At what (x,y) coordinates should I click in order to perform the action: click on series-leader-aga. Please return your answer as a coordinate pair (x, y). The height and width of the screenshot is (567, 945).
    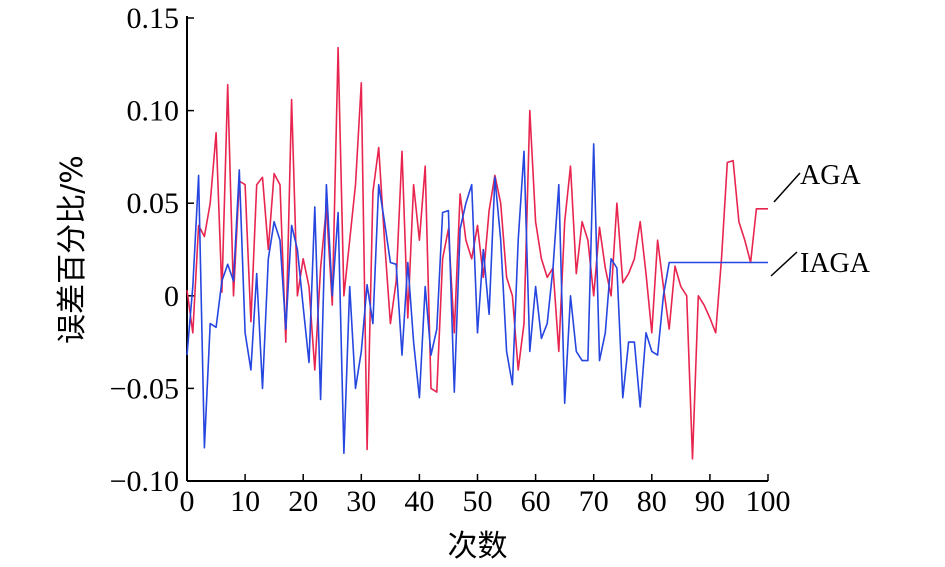
    Looking at the image, I should click on (787, 187).